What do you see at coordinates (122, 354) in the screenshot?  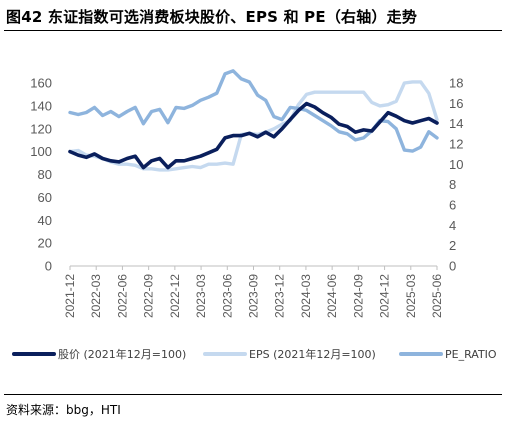 I see `legend-label: 股价 (2021年12月=100)` at bounding box center [122, 354].